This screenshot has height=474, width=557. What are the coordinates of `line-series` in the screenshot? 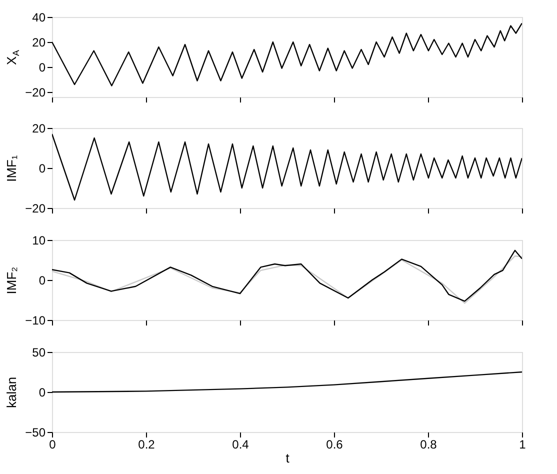 It's located at (287, 167).